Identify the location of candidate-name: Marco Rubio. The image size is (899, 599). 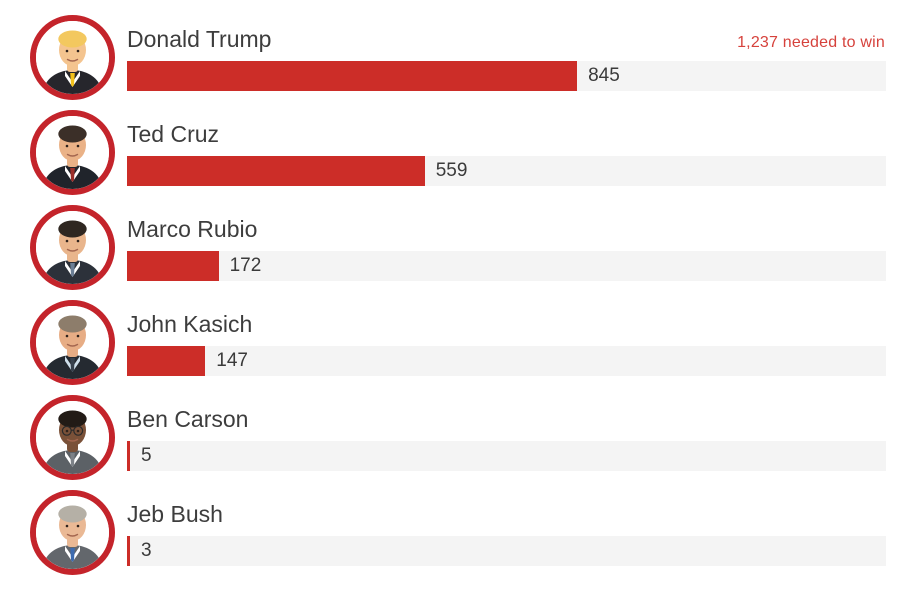
(192, 228).